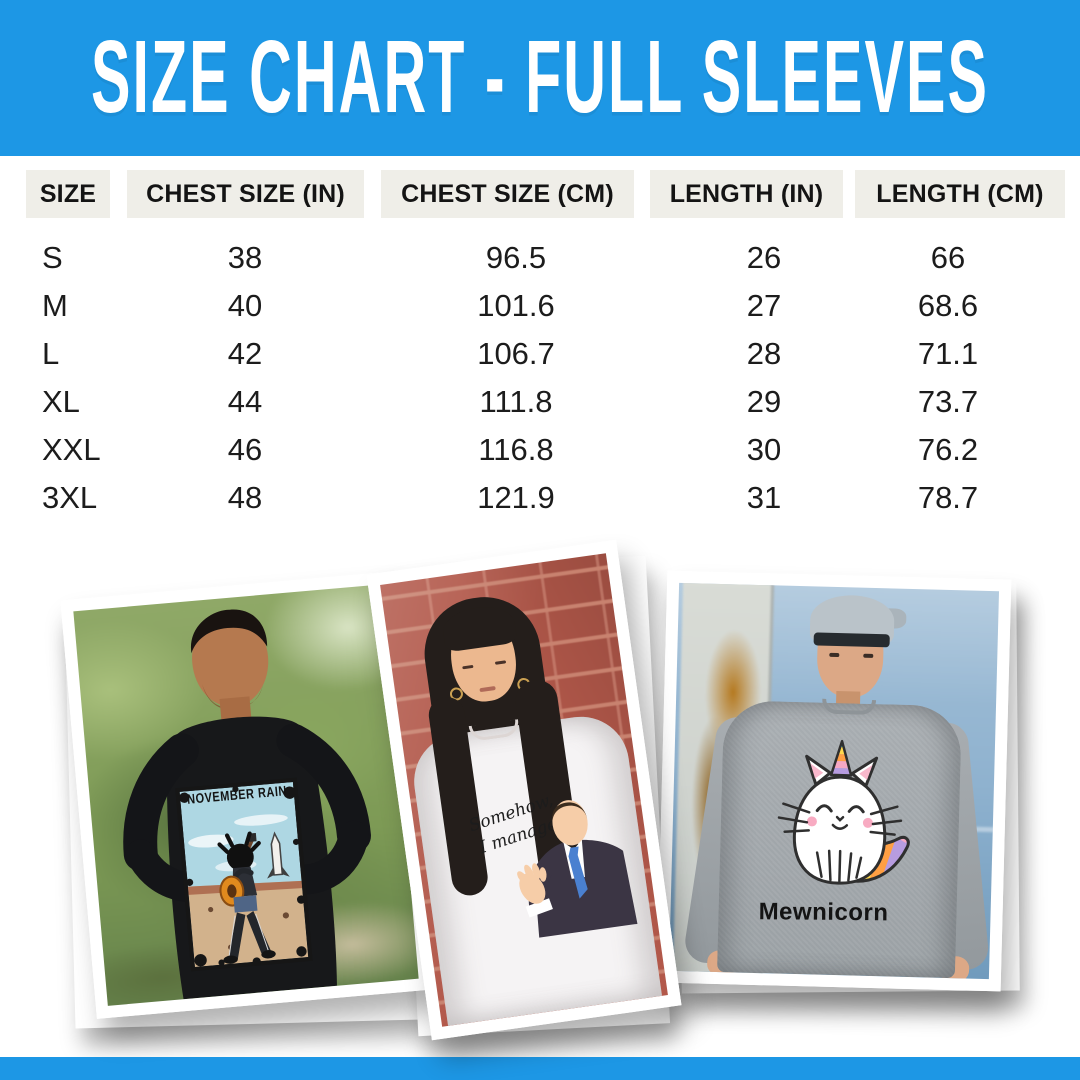 This screenshot has width=1080, height=1080. I want to click on chest-in-value: 38, so click(245, 257).